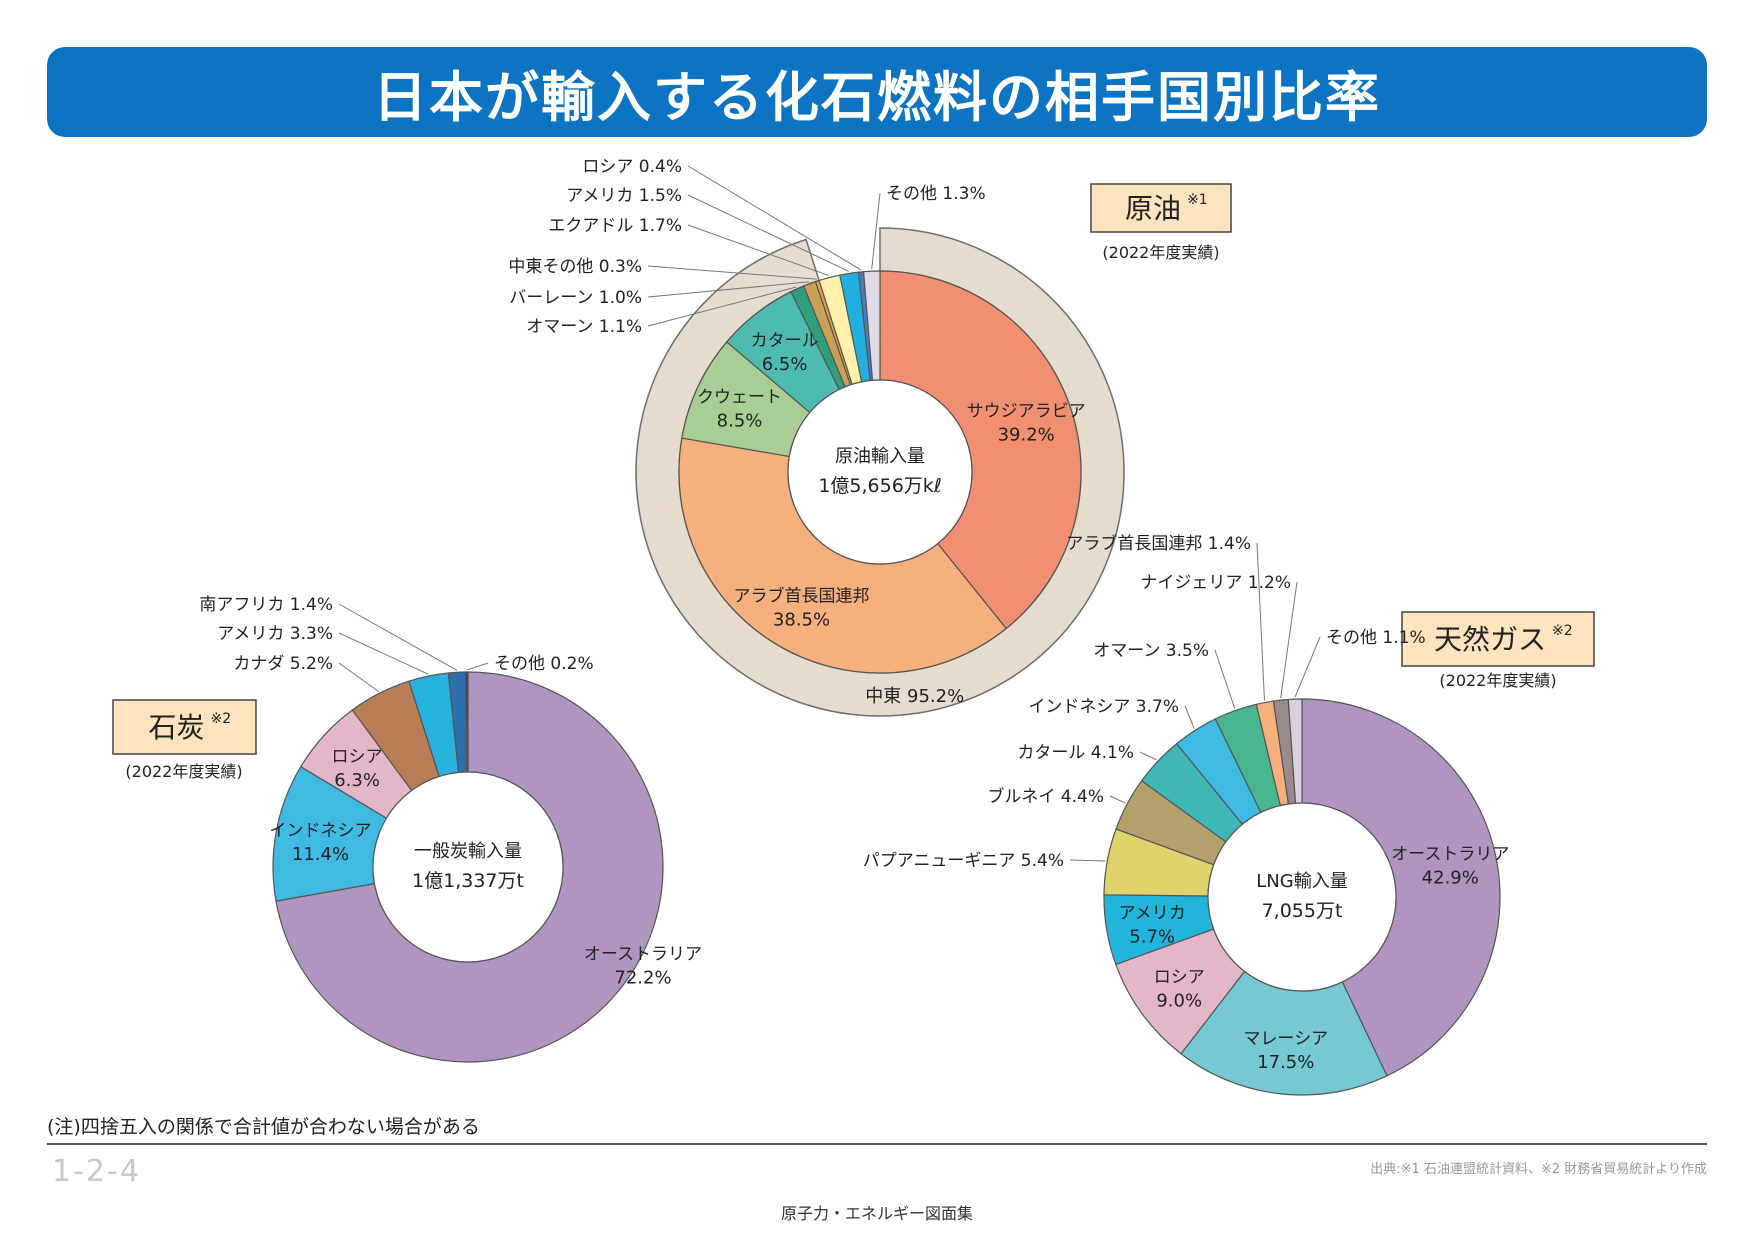  I want to click on callout-label: アラブ首長国連邦 1.4%, so click(1158, 543).